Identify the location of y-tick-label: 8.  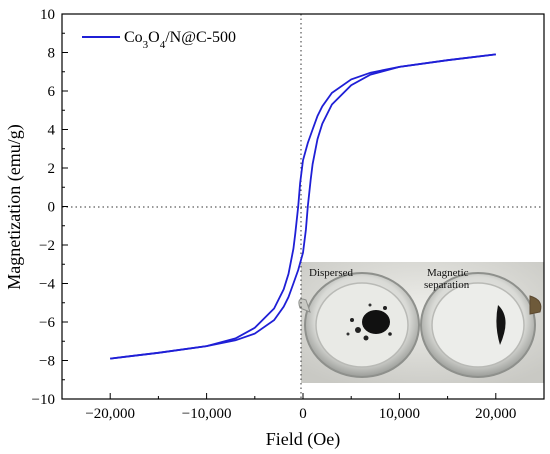
(52, 54).